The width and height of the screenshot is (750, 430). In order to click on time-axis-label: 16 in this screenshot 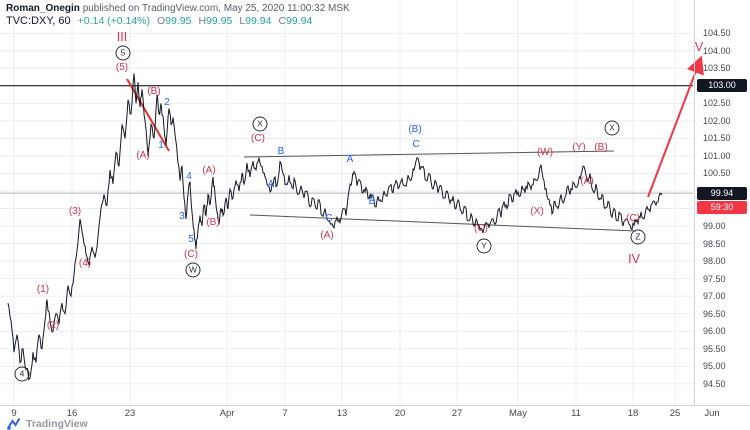, I will do `click(72, 413)`.